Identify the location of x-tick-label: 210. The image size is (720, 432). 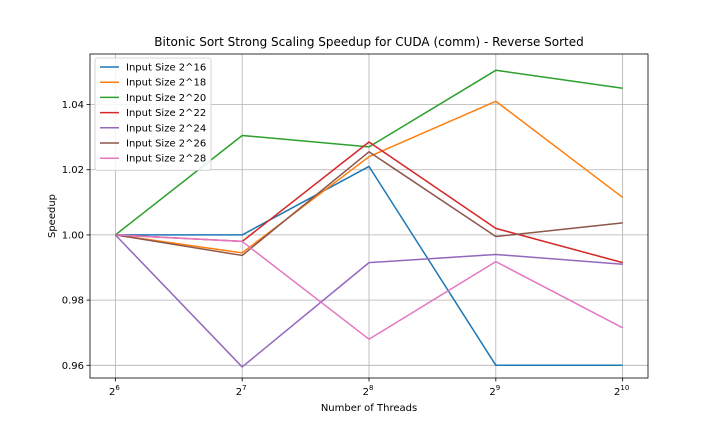
(621, 391).